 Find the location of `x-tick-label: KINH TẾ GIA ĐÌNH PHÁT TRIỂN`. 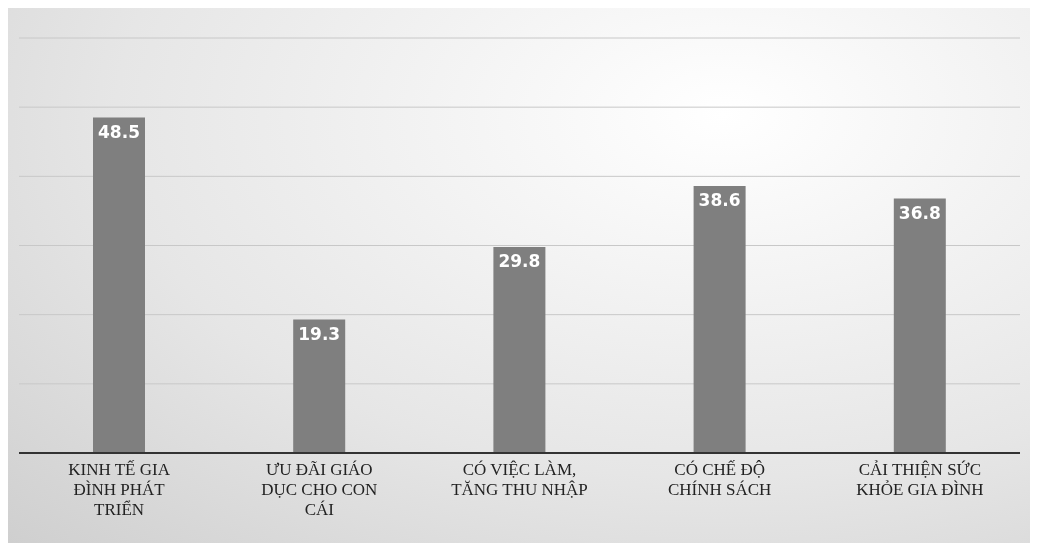

x-tick-label: KINH TẾ GIA ĐÌNH PHÁT TRIỂN is located at coordinates (119, 489).